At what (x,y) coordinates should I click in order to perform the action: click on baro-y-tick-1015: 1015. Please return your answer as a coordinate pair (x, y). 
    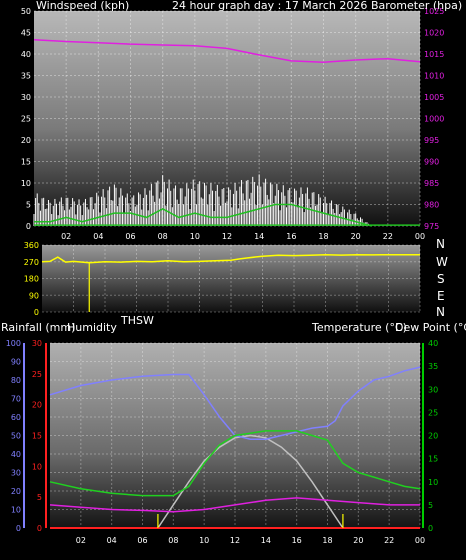
    Looking at the image, I should click on (434, 54).